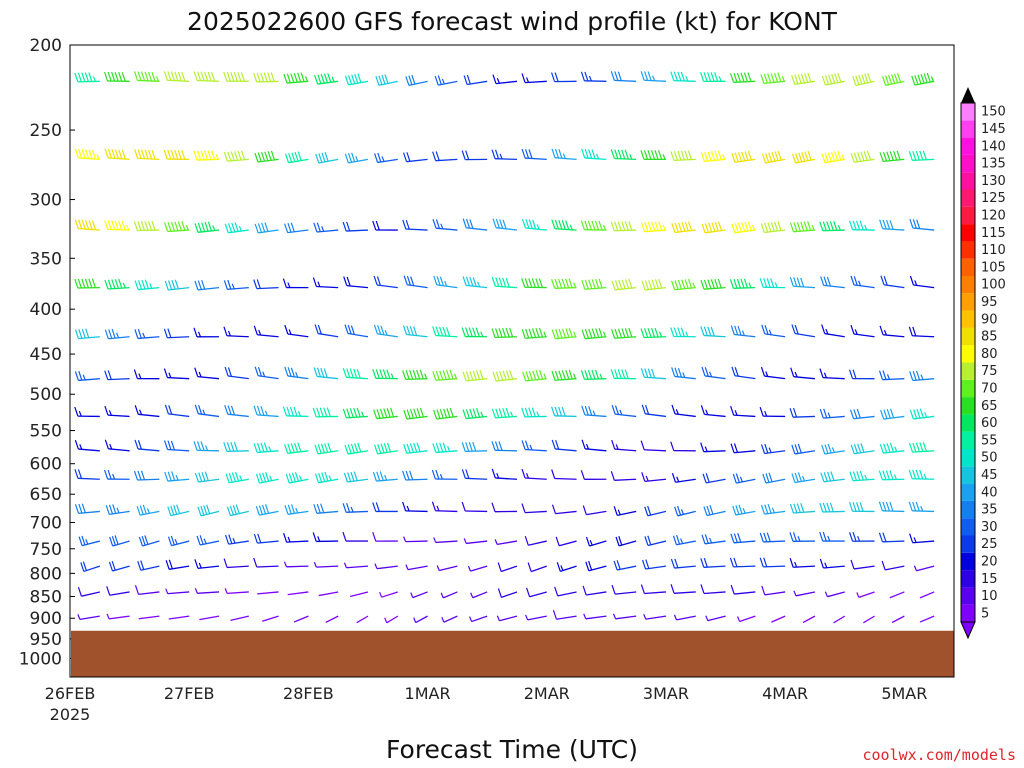 Image resolution: width=1024 pixels, height=768 pixels. Describe the element at coordinates (46, 597) in the screenshot. I see `y-tick-label: 850` at that location.